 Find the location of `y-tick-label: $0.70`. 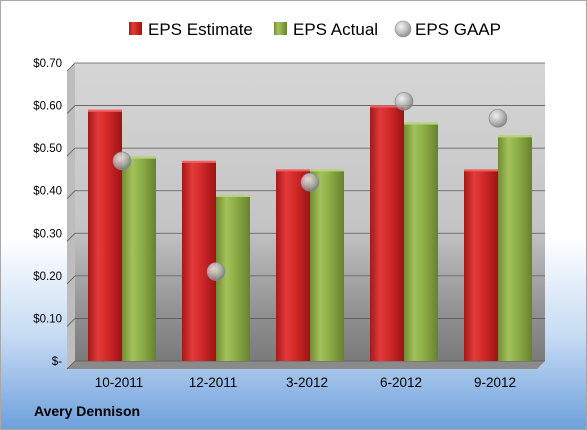

y-tick-label: $0.70 is located at coordinates (47, 64).